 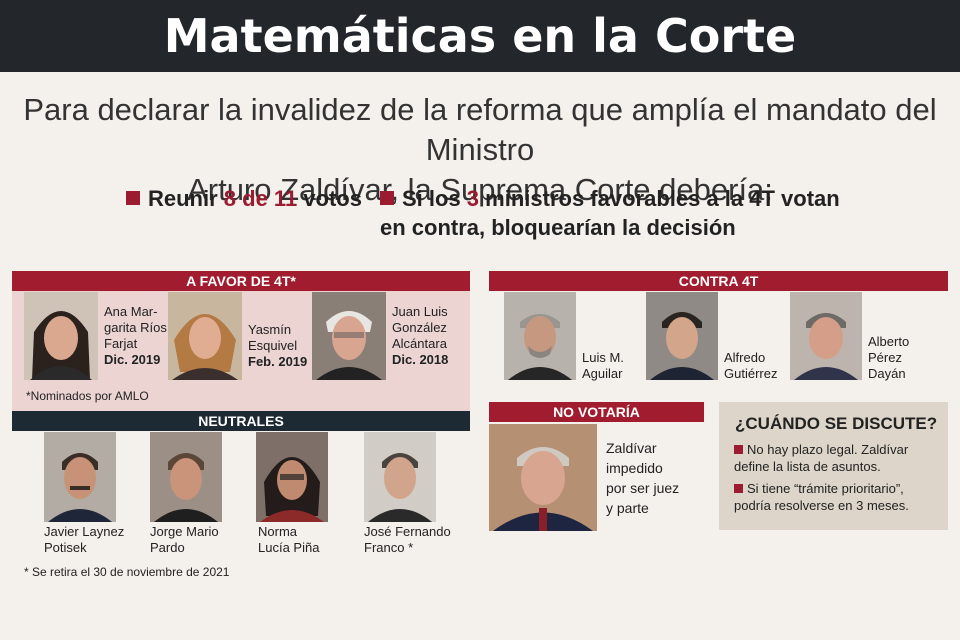 What do you see at coordinates (826, 336) in the screenshot?
I see `photo-perez-dayan` at bounding box center [826, 336].